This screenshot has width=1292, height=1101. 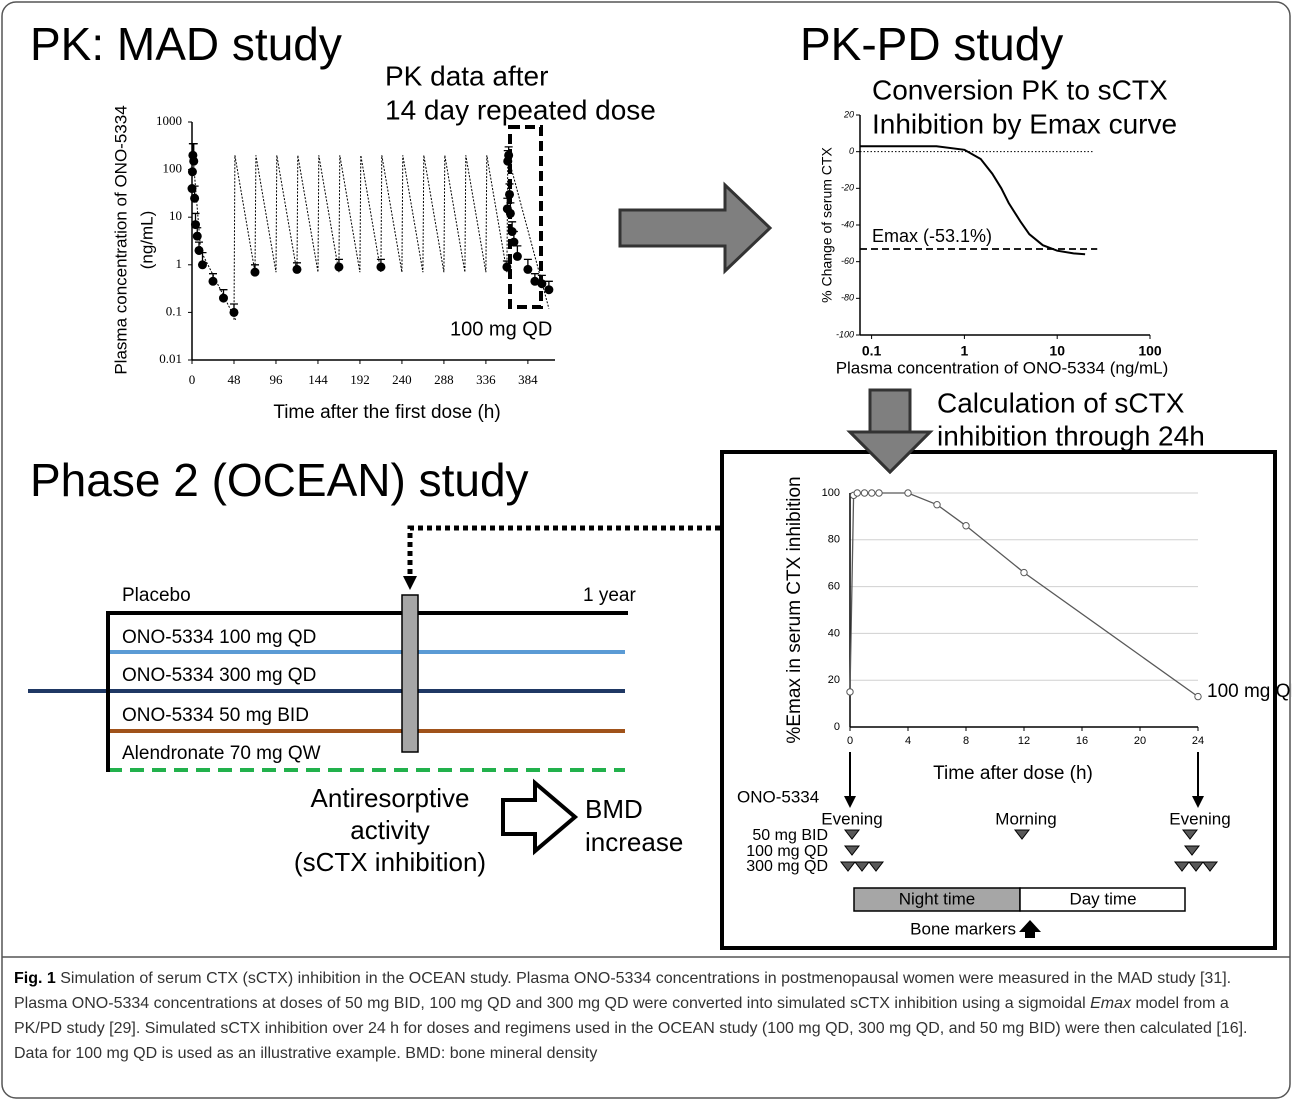 I want to click on period-label: Night time, so click(x=937, y=898).